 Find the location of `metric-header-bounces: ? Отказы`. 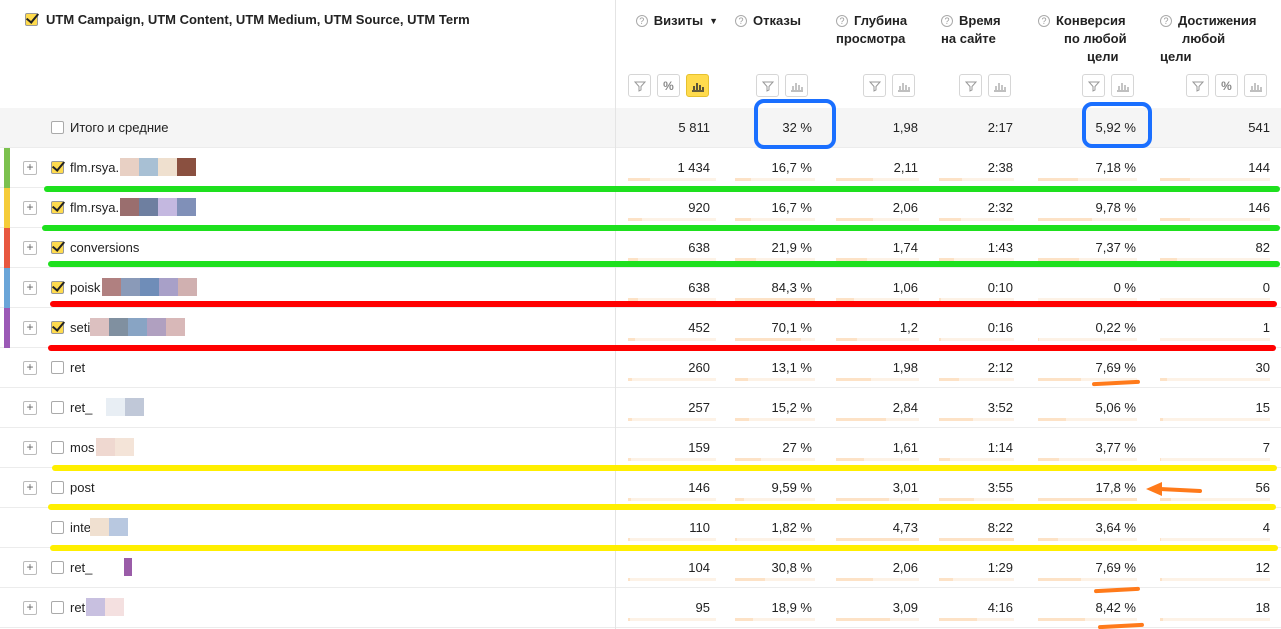

metric-header-bounces: ? Отказы is located at coordinates (770, 21).